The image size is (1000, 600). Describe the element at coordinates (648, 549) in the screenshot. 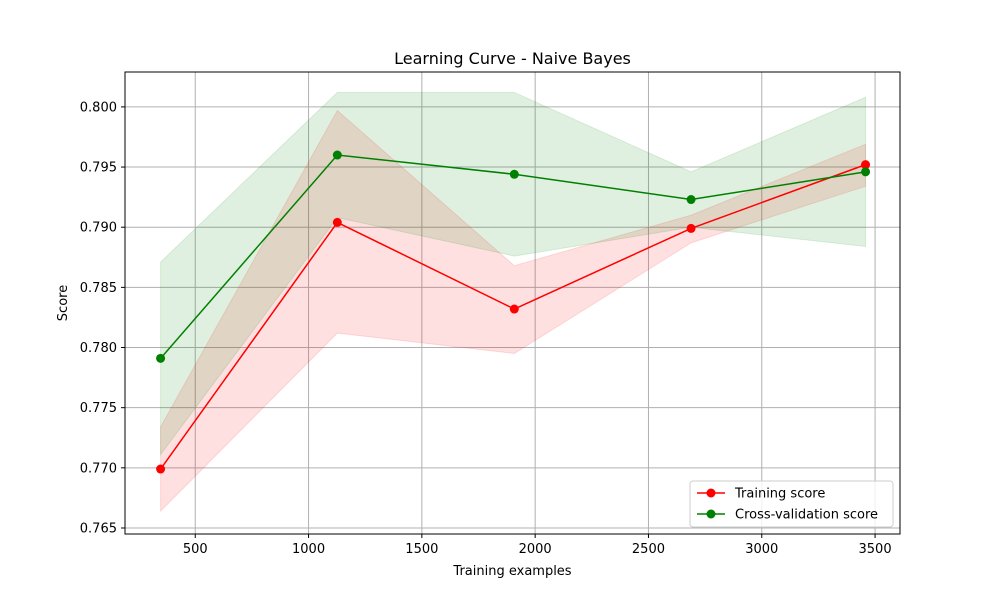

I see `x-tick-label: 2500` at that location.